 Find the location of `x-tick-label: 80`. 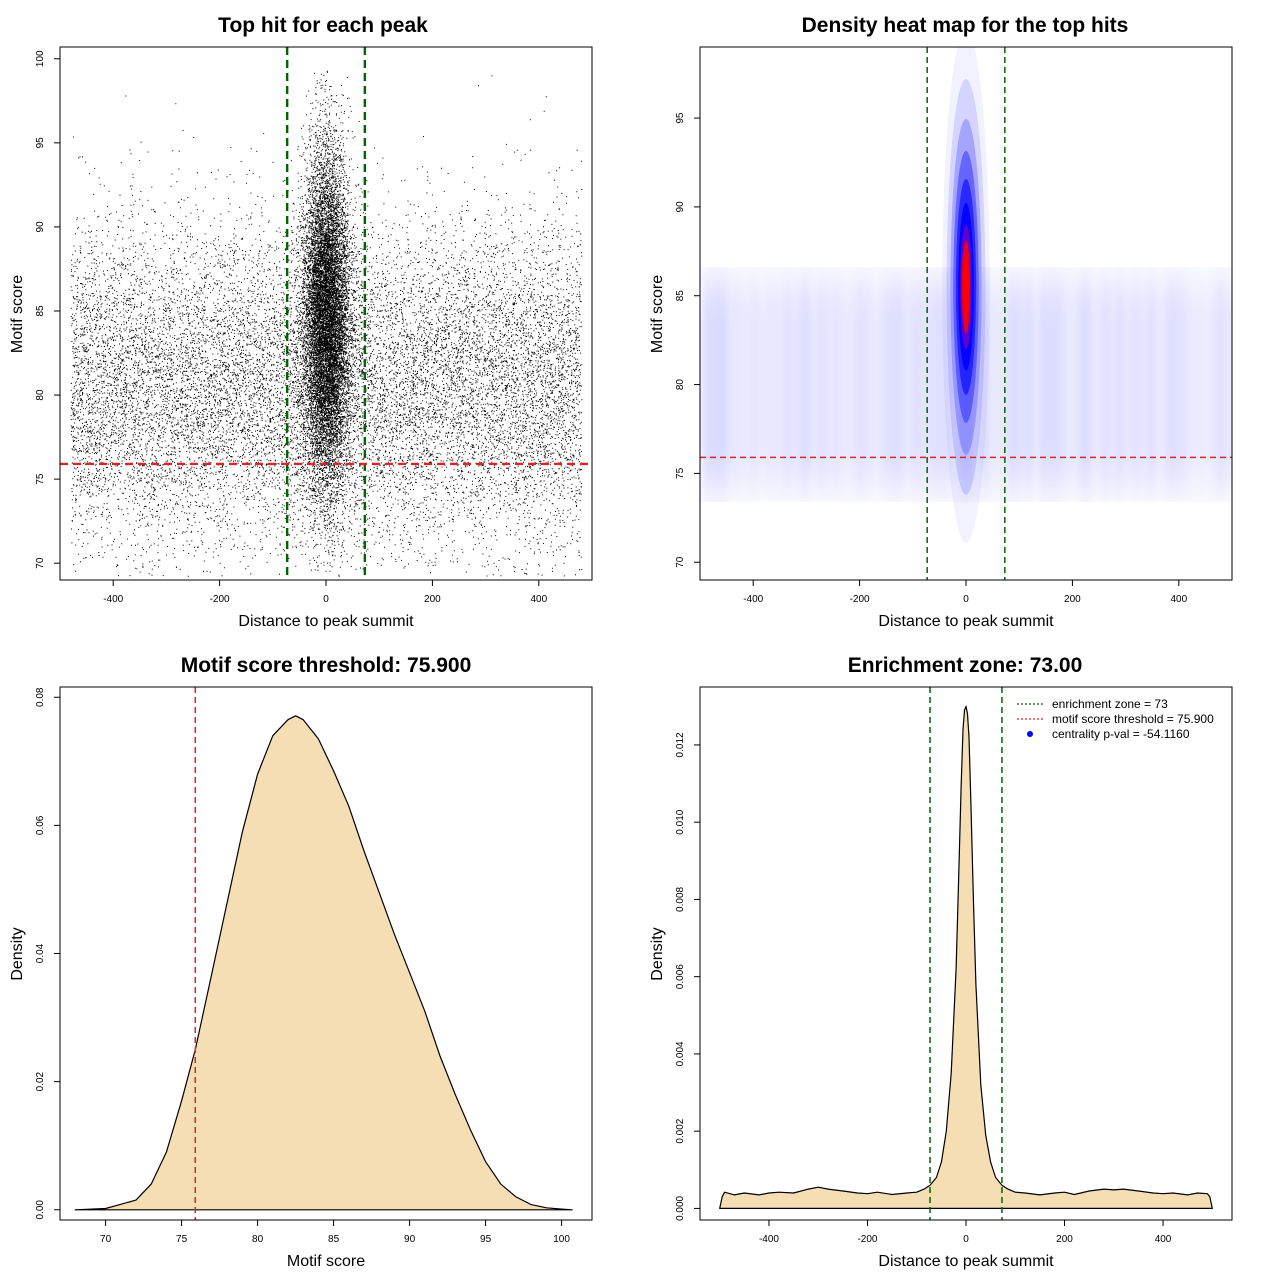

x-tick-label: 80 is located at coordinates (258, 1239).